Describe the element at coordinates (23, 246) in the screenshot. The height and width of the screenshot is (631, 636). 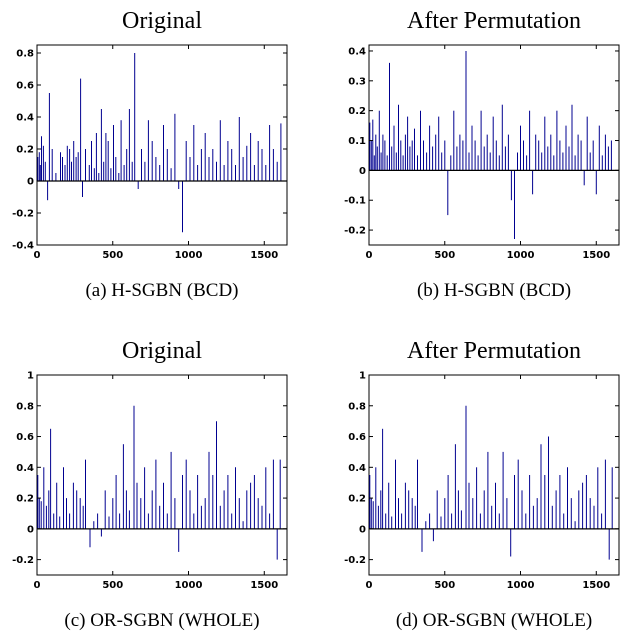
I see `y-tick-label: -0.4` at that location.